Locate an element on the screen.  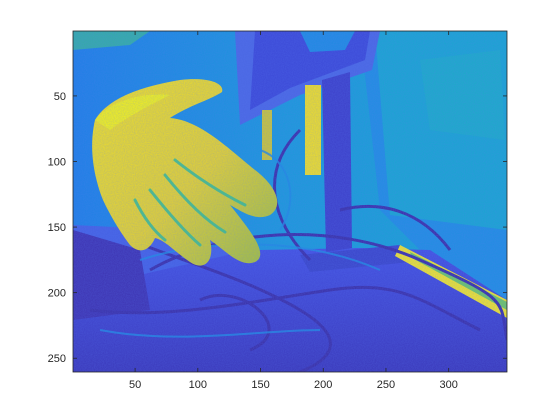
x-tick-label: 100 is located at coordinates (198, 385).